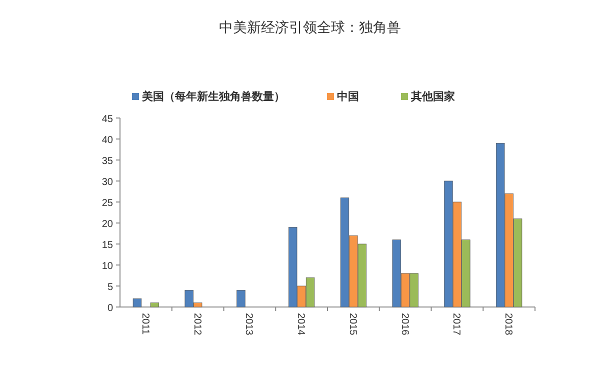  What do you see at coordinates (300, 324) in the screenshot?
I see `x-tick-label: 2014` at bounding box center [300, 324].